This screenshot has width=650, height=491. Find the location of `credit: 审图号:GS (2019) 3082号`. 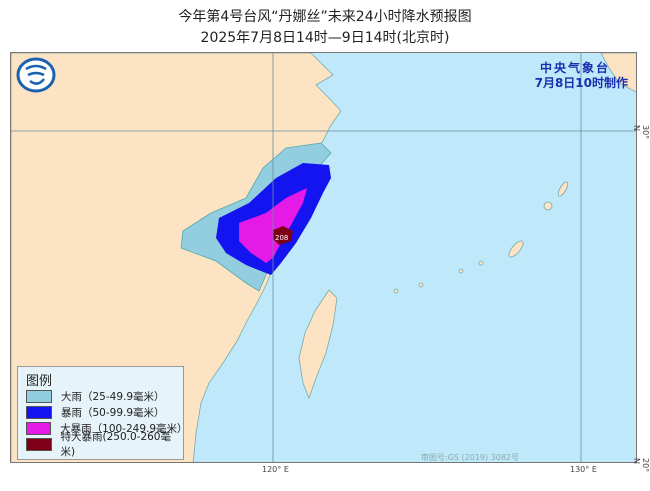

credit: 审图号:GS (2019) 3082号 is located at coordinates (470, 457).